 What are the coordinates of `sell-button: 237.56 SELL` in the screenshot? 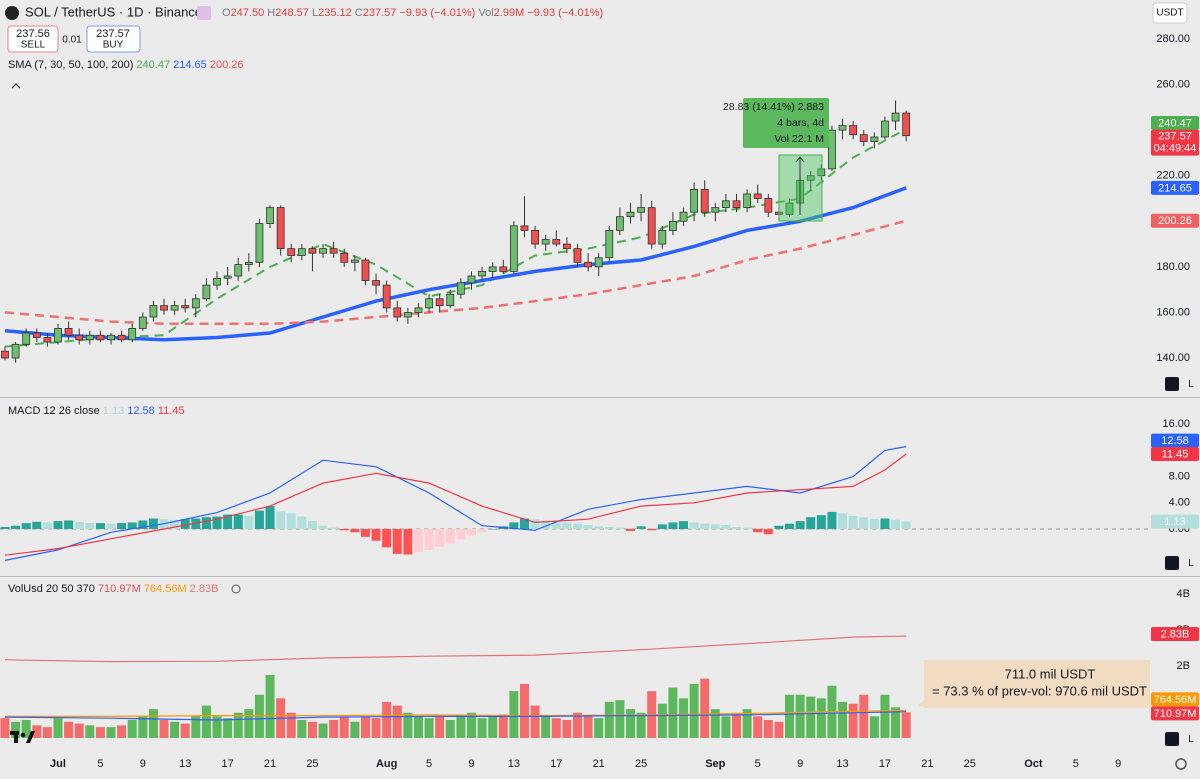 It's located at (33, 39).